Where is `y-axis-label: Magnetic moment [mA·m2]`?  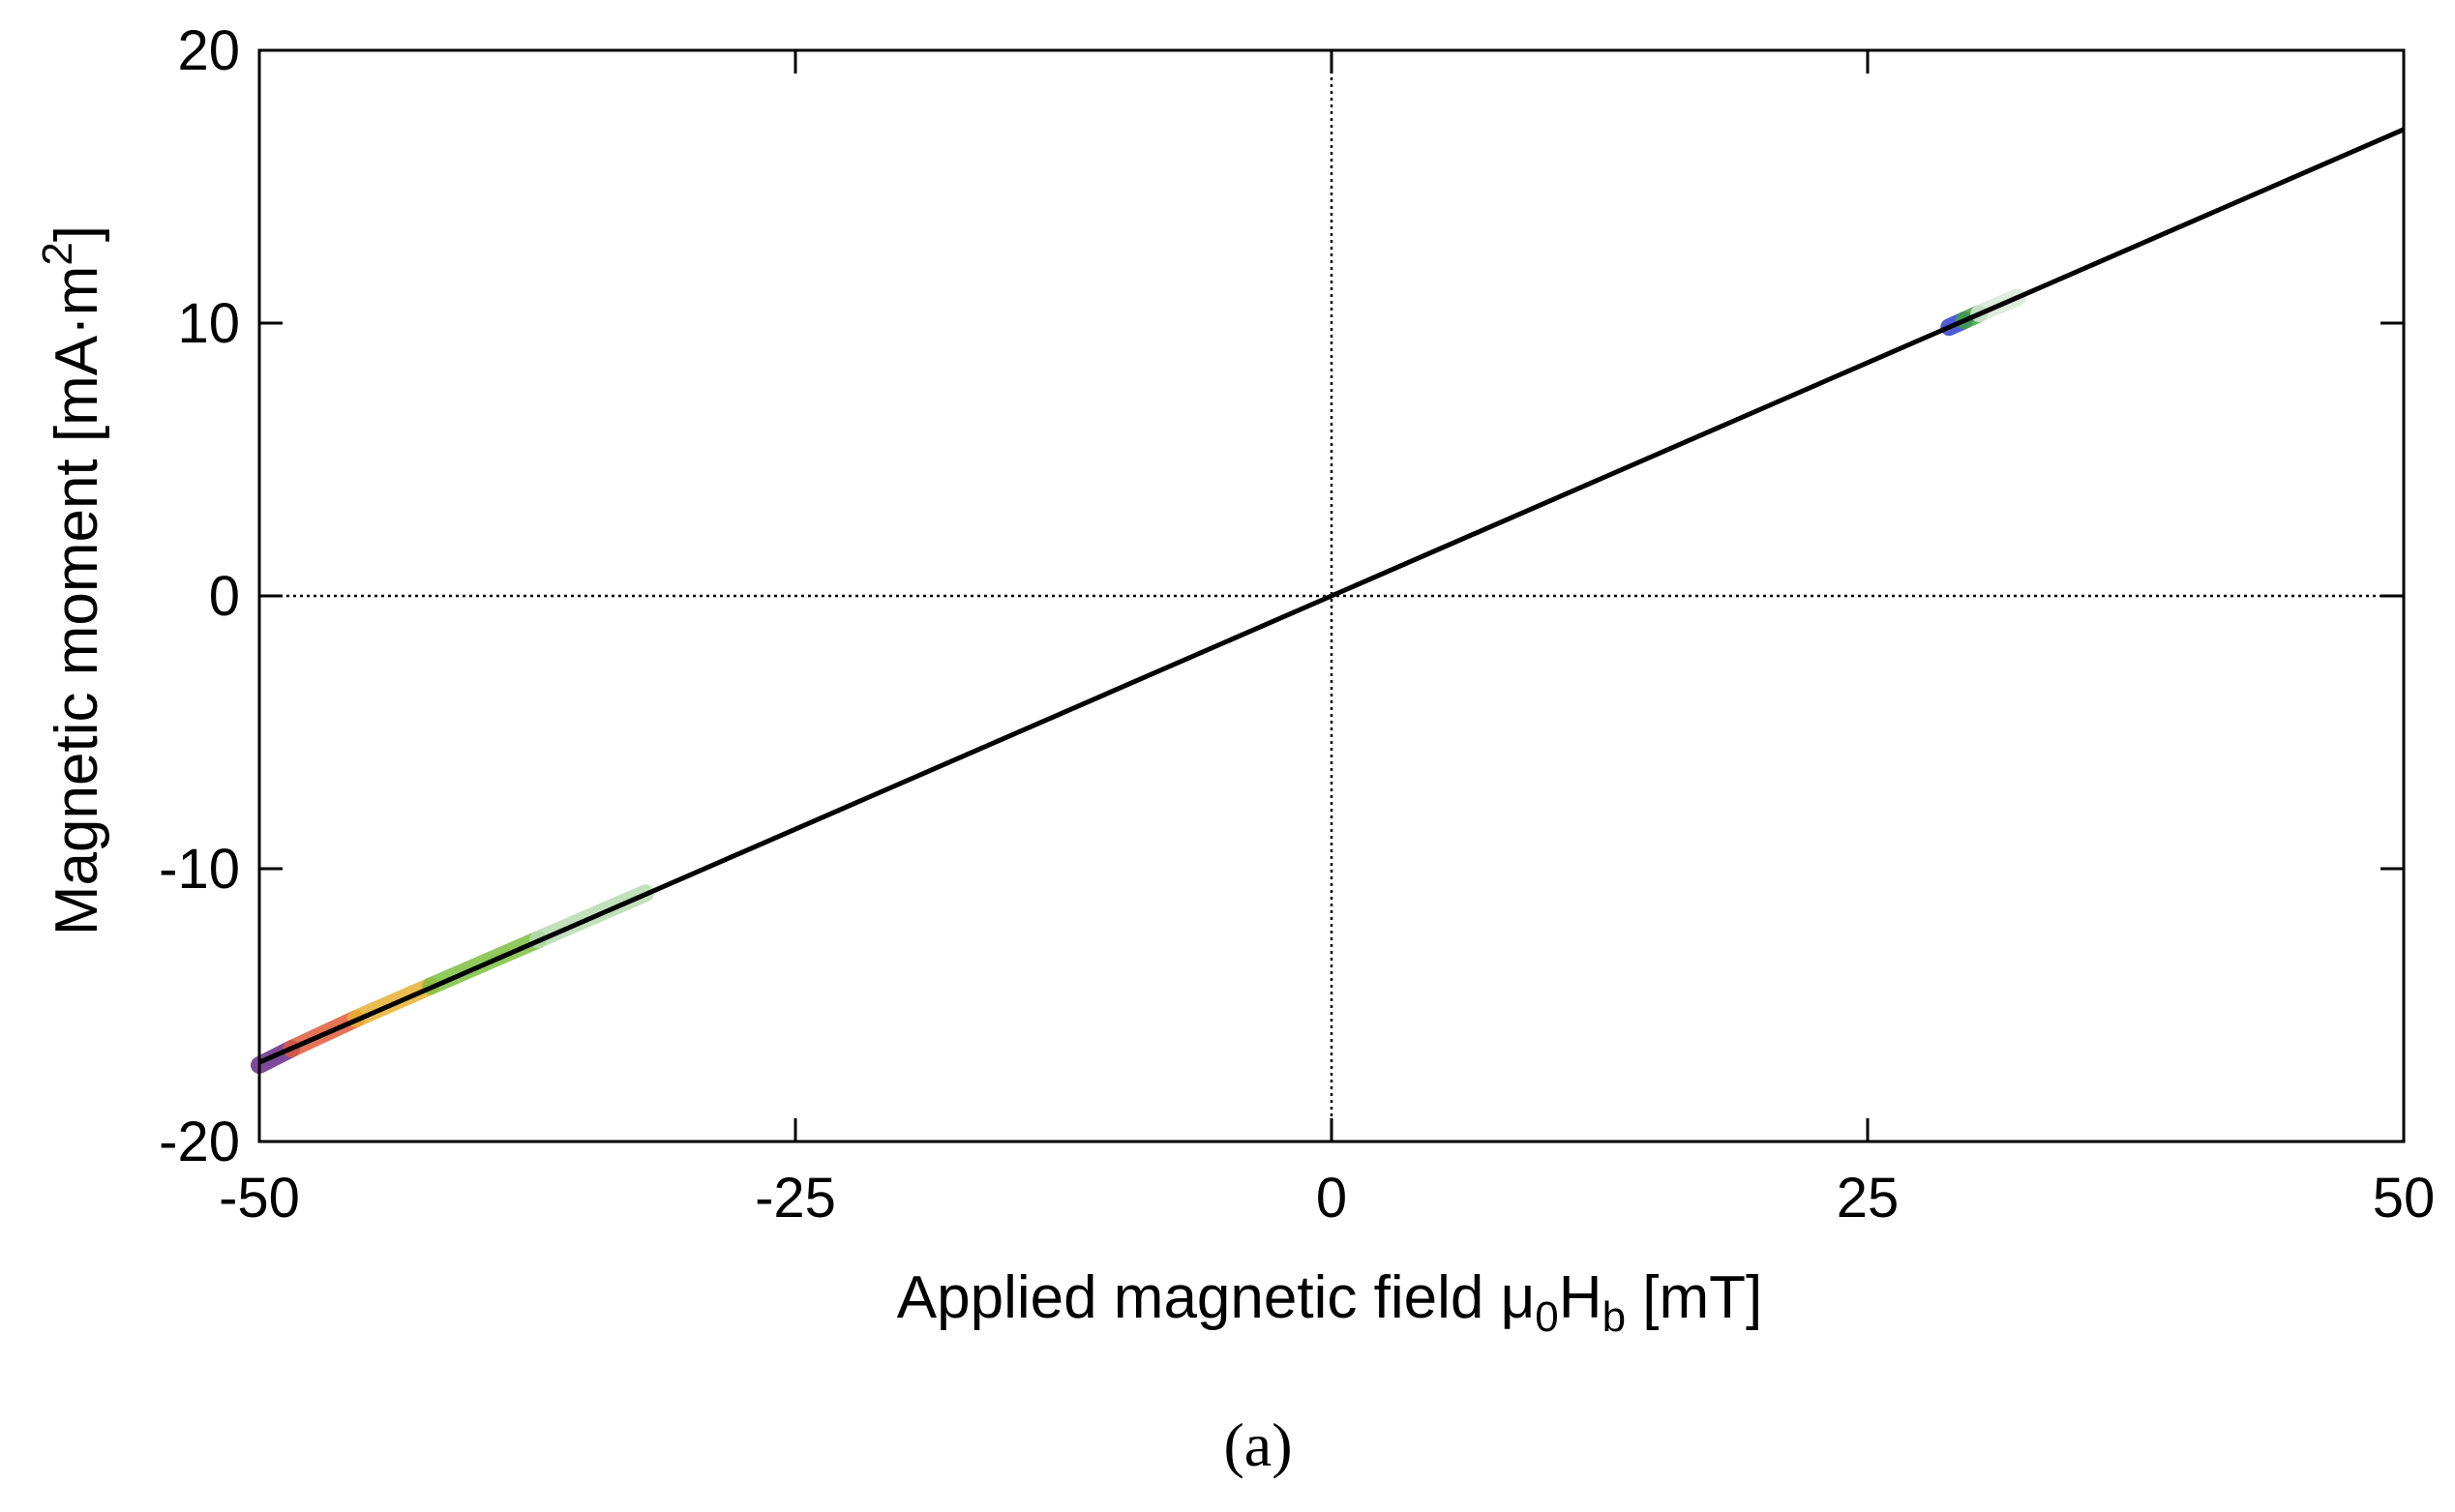
y-axis-label: Magnetic moment [mA·m2] is located at coordinates (72, 580).